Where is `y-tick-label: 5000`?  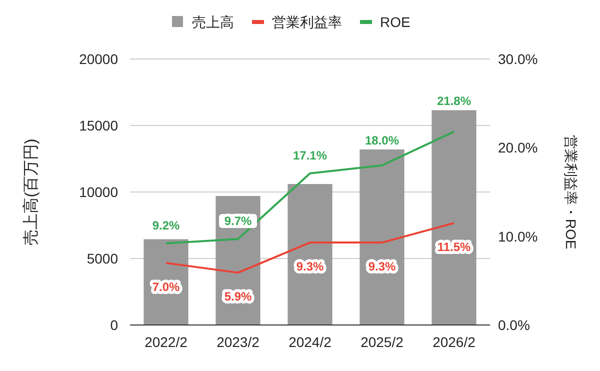 y-tick-label: 5000 is located at coordinates (102, 258).